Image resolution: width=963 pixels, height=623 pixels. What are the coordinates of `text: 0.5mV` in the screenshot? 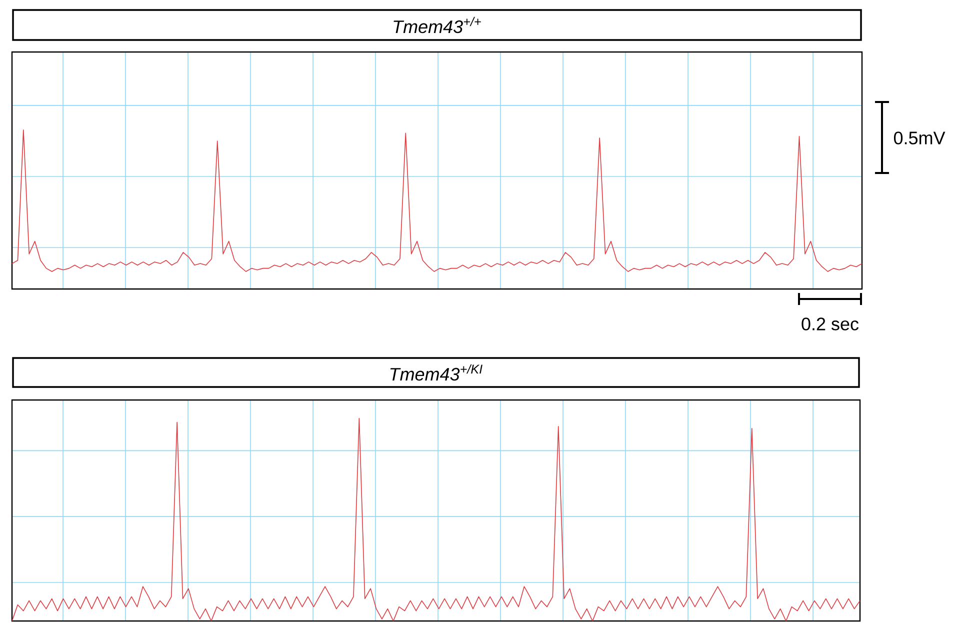 It's located at (920, 138).